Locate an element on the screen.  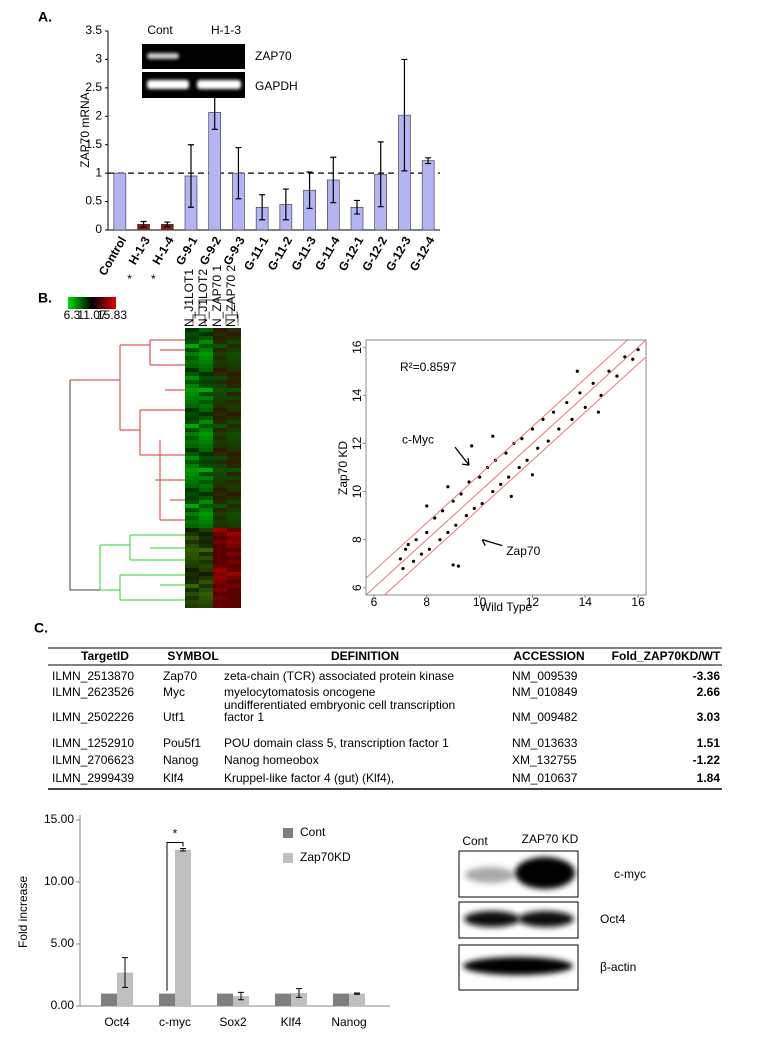
heatmap-scale is located at coordinates (92, 303).